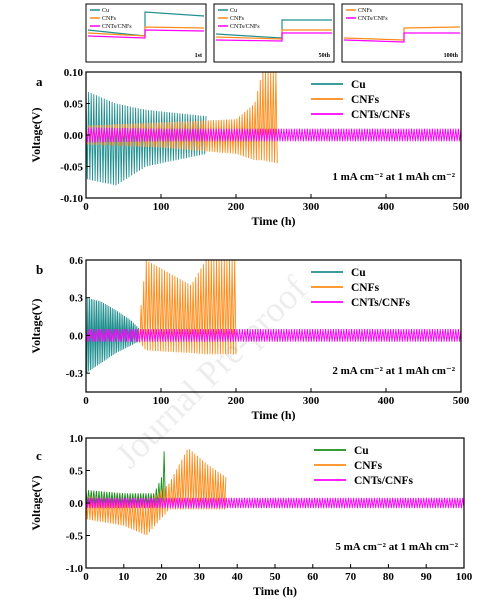 Image resolution: width=496 pixels, height=610 pixels. I want to click on inset-3-legend-cntscnfs: CNTs/CNFs, so click(373, 19).